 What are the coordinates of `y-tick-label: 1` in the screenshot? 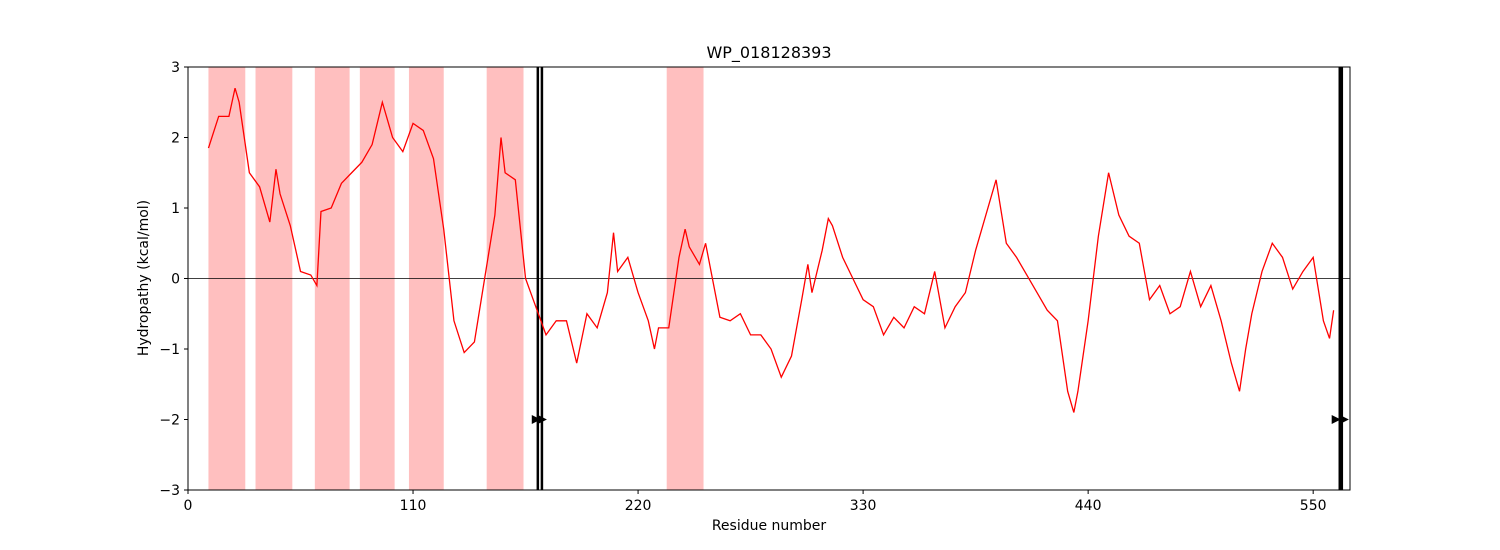 It's located at (175, 209).